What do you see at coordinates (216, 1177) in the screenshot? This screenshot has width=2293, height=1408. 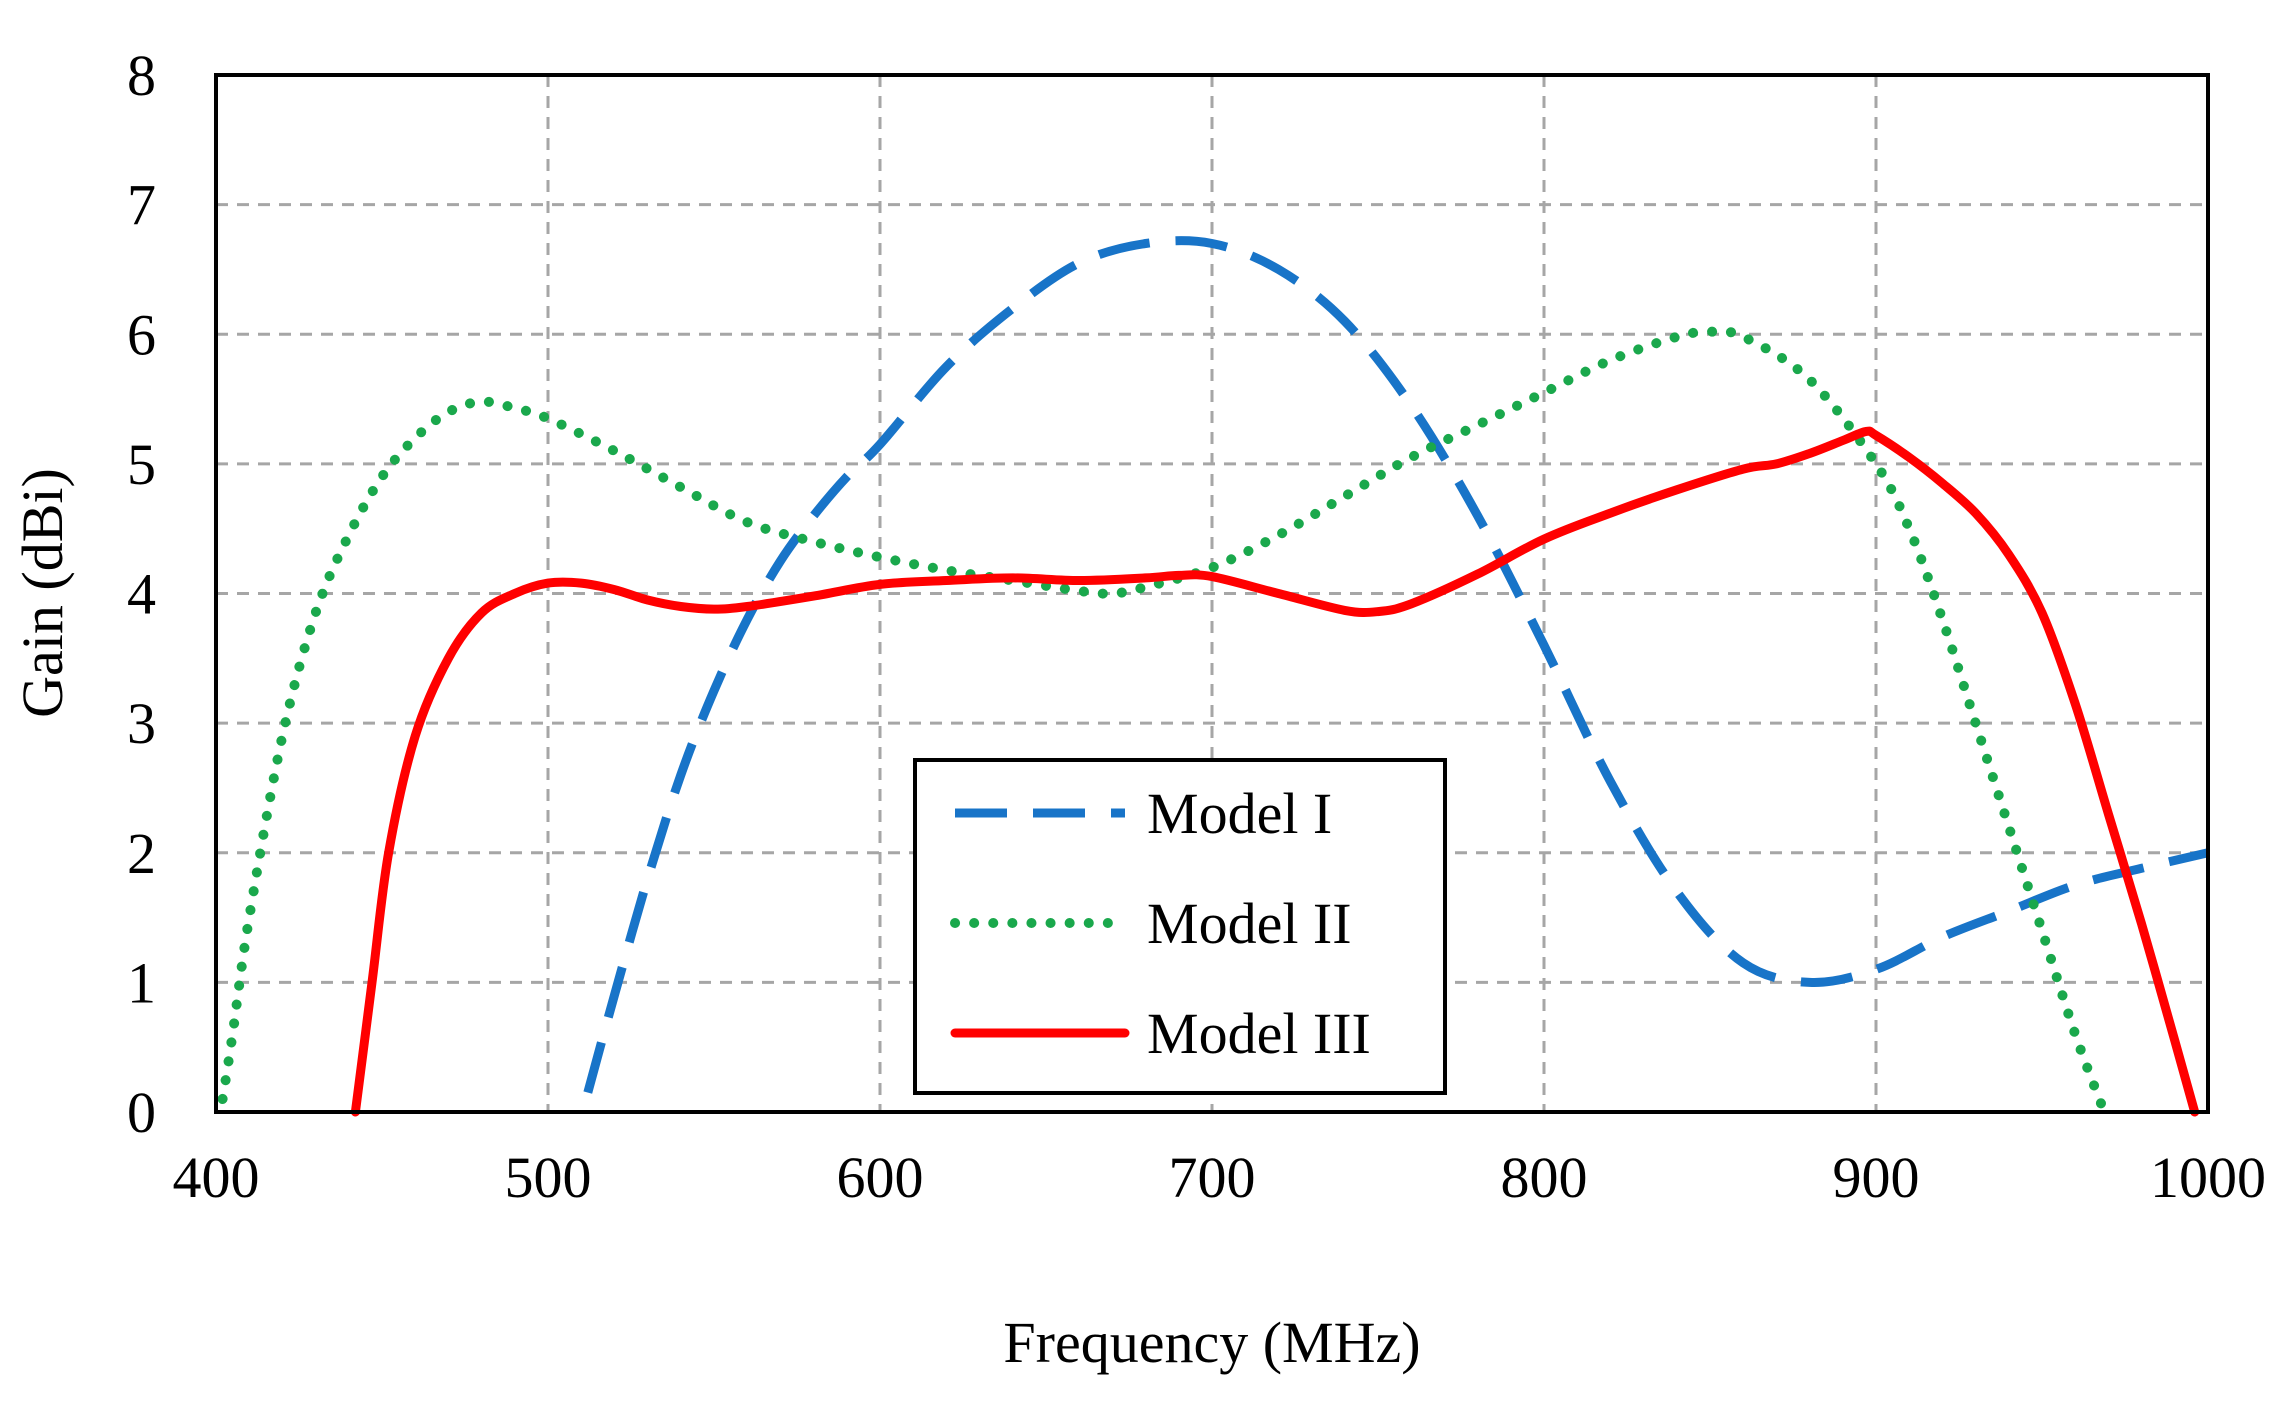 I see `x-tick-label-400: 400` at bounding box center [216, 1177].